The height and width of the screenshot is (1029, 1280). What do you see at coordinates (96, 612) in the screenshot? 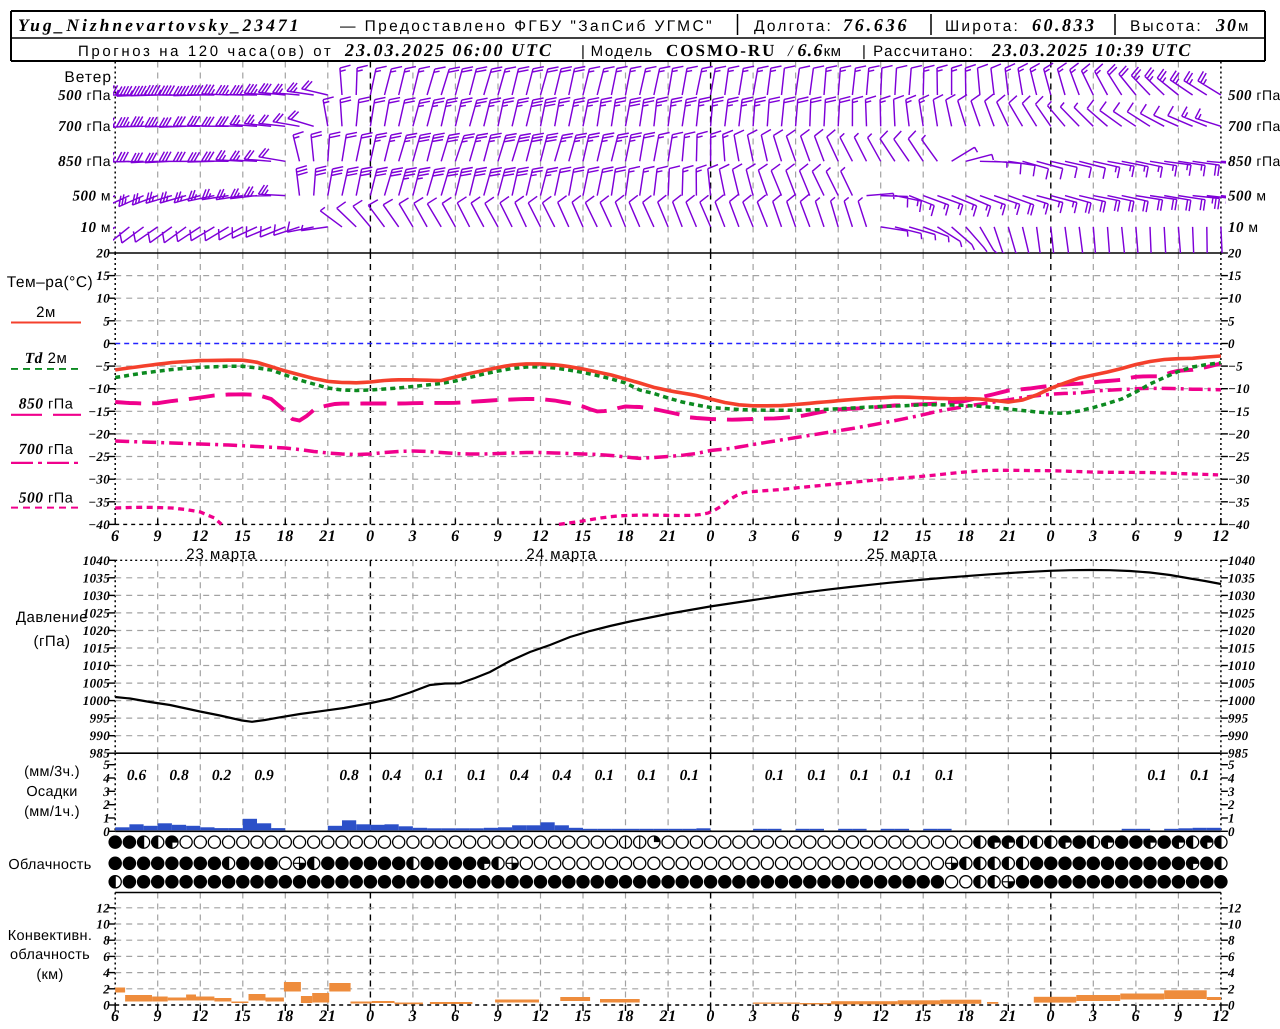
I see `svg-text: 1025` at bounding box center [96, 612].